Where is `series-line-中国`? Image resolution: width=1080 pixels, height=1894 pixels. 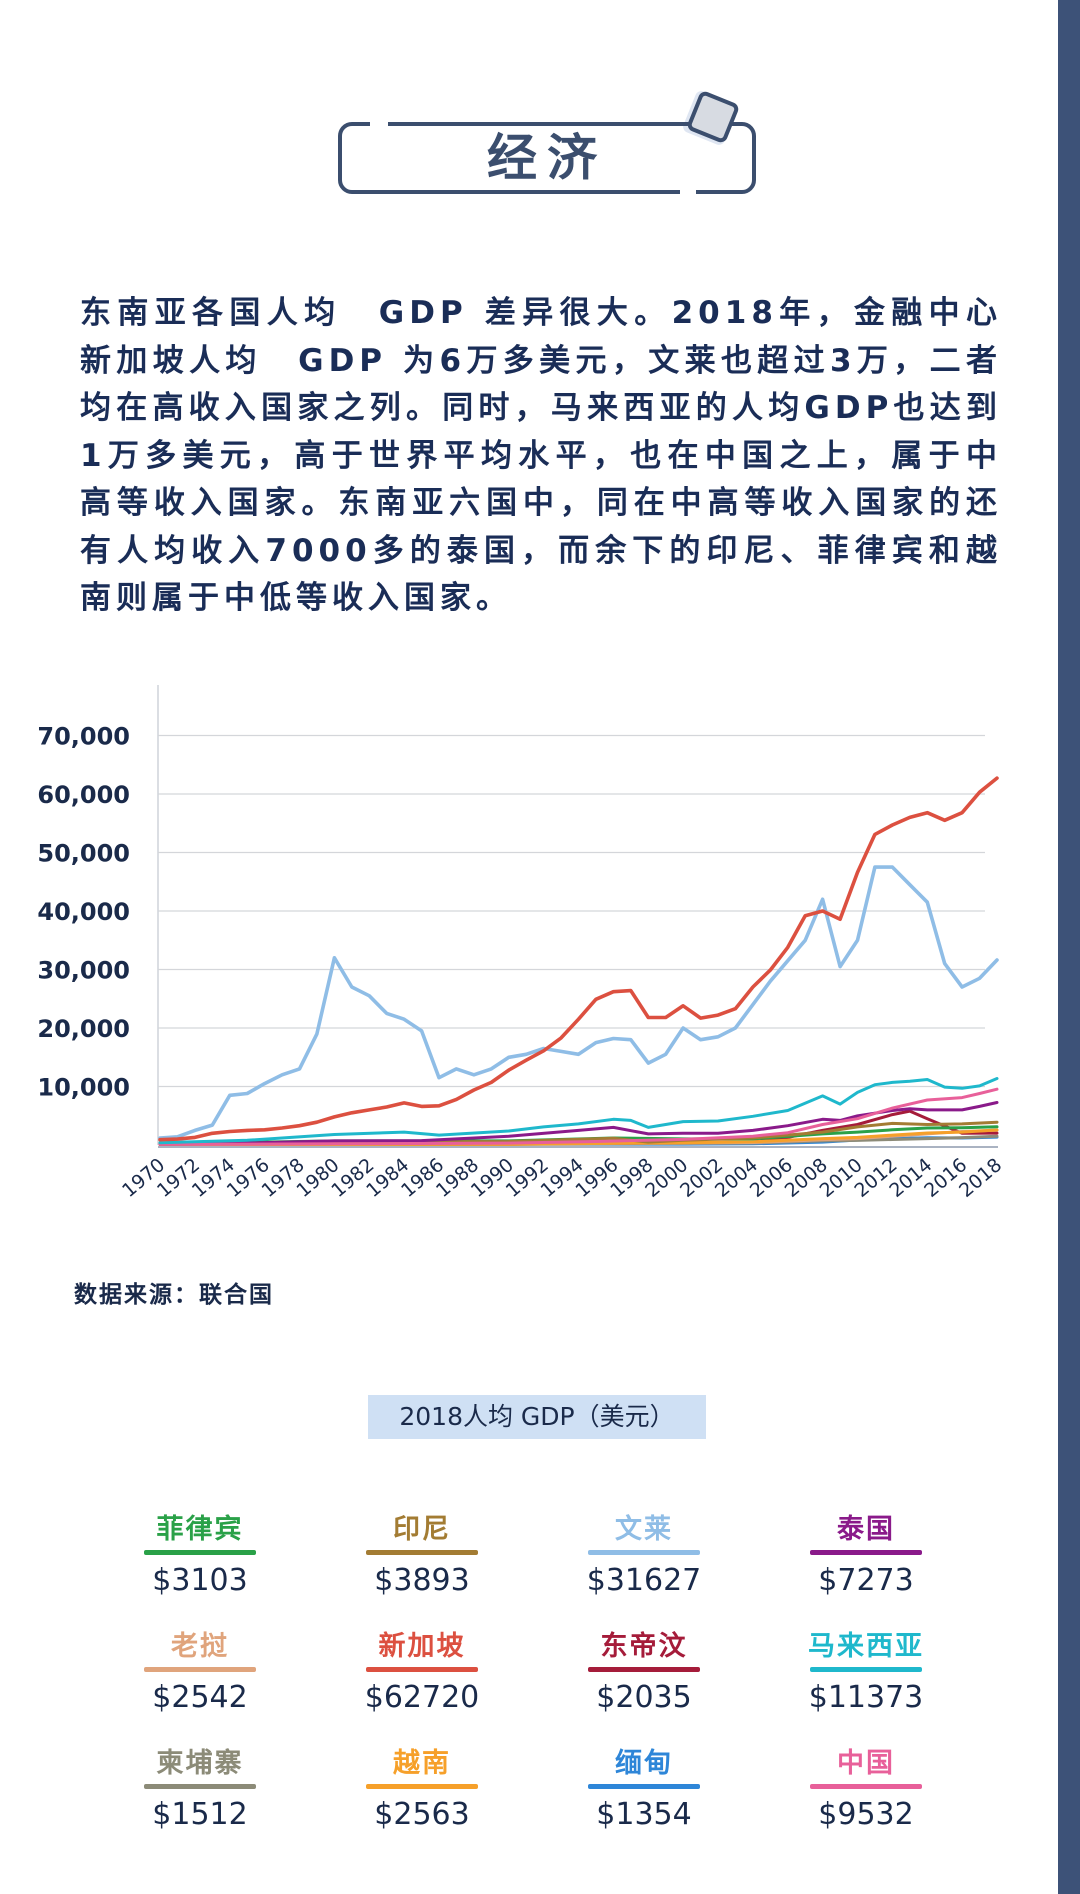 series-line-中国 is located at coordinates (578, 1116).